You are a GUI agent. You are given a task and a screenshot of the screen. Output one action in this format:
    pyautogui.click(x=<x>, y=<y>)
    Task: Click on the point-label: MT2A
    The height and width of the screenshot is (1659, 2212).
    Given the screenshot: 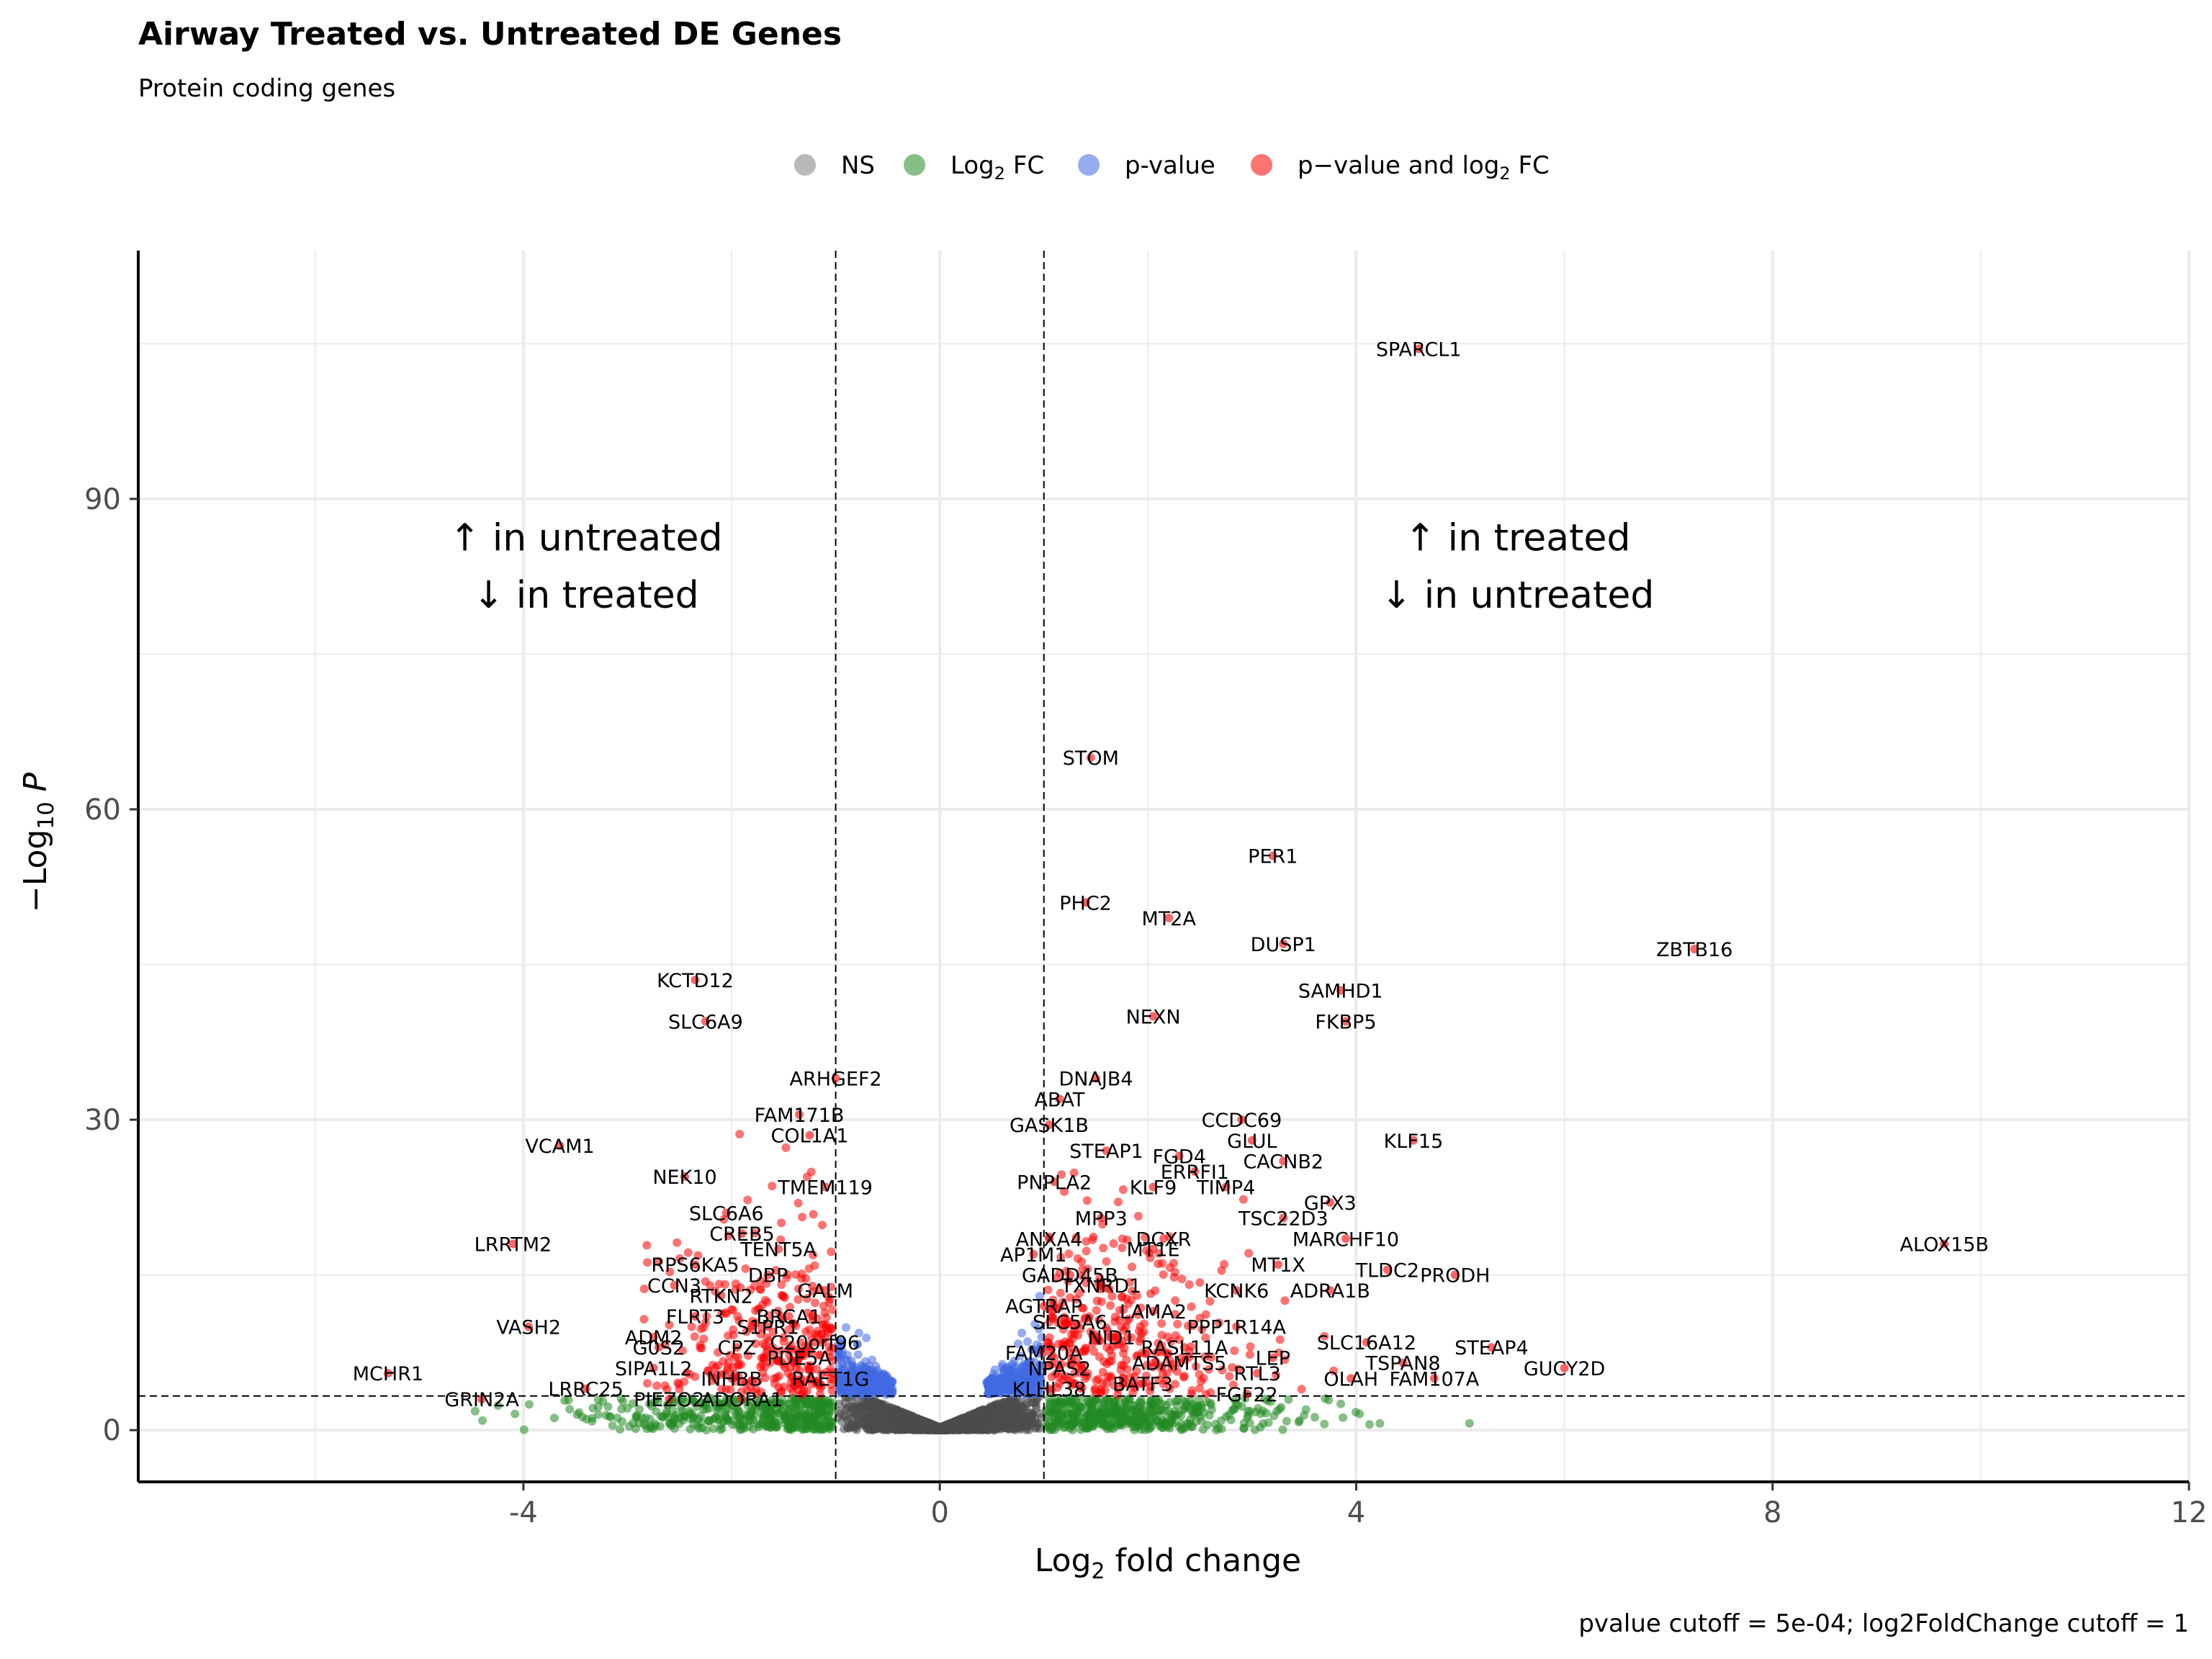 What is the action you would take?
    pyautogui.click(x=1170, y=919)
    